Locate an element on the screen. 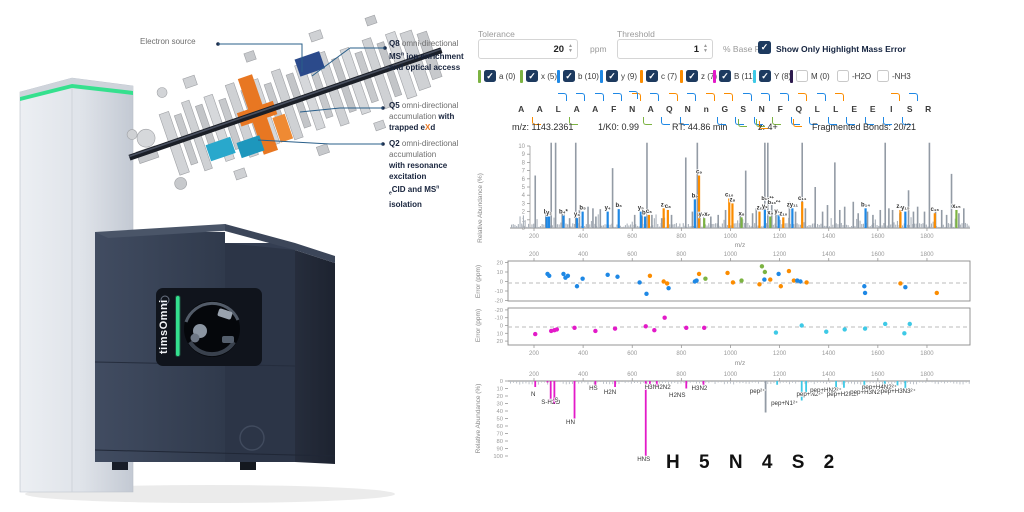 The width and height of the screenshot is (1024, 512). ion-toggle-B: ✓ B (11) is located at coordinates (734, 76).